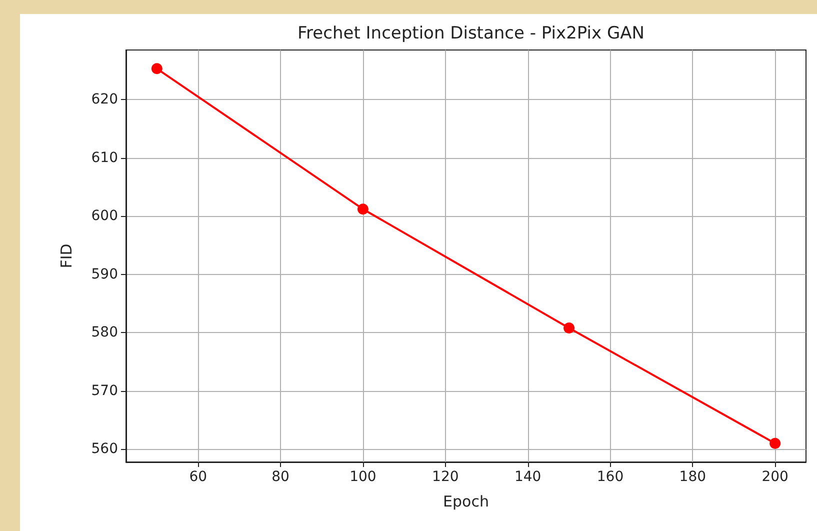 Image resolution: width=817 pixels, height=531 pixels. I want to click on y-tick-label: 610, so click(104, 158).